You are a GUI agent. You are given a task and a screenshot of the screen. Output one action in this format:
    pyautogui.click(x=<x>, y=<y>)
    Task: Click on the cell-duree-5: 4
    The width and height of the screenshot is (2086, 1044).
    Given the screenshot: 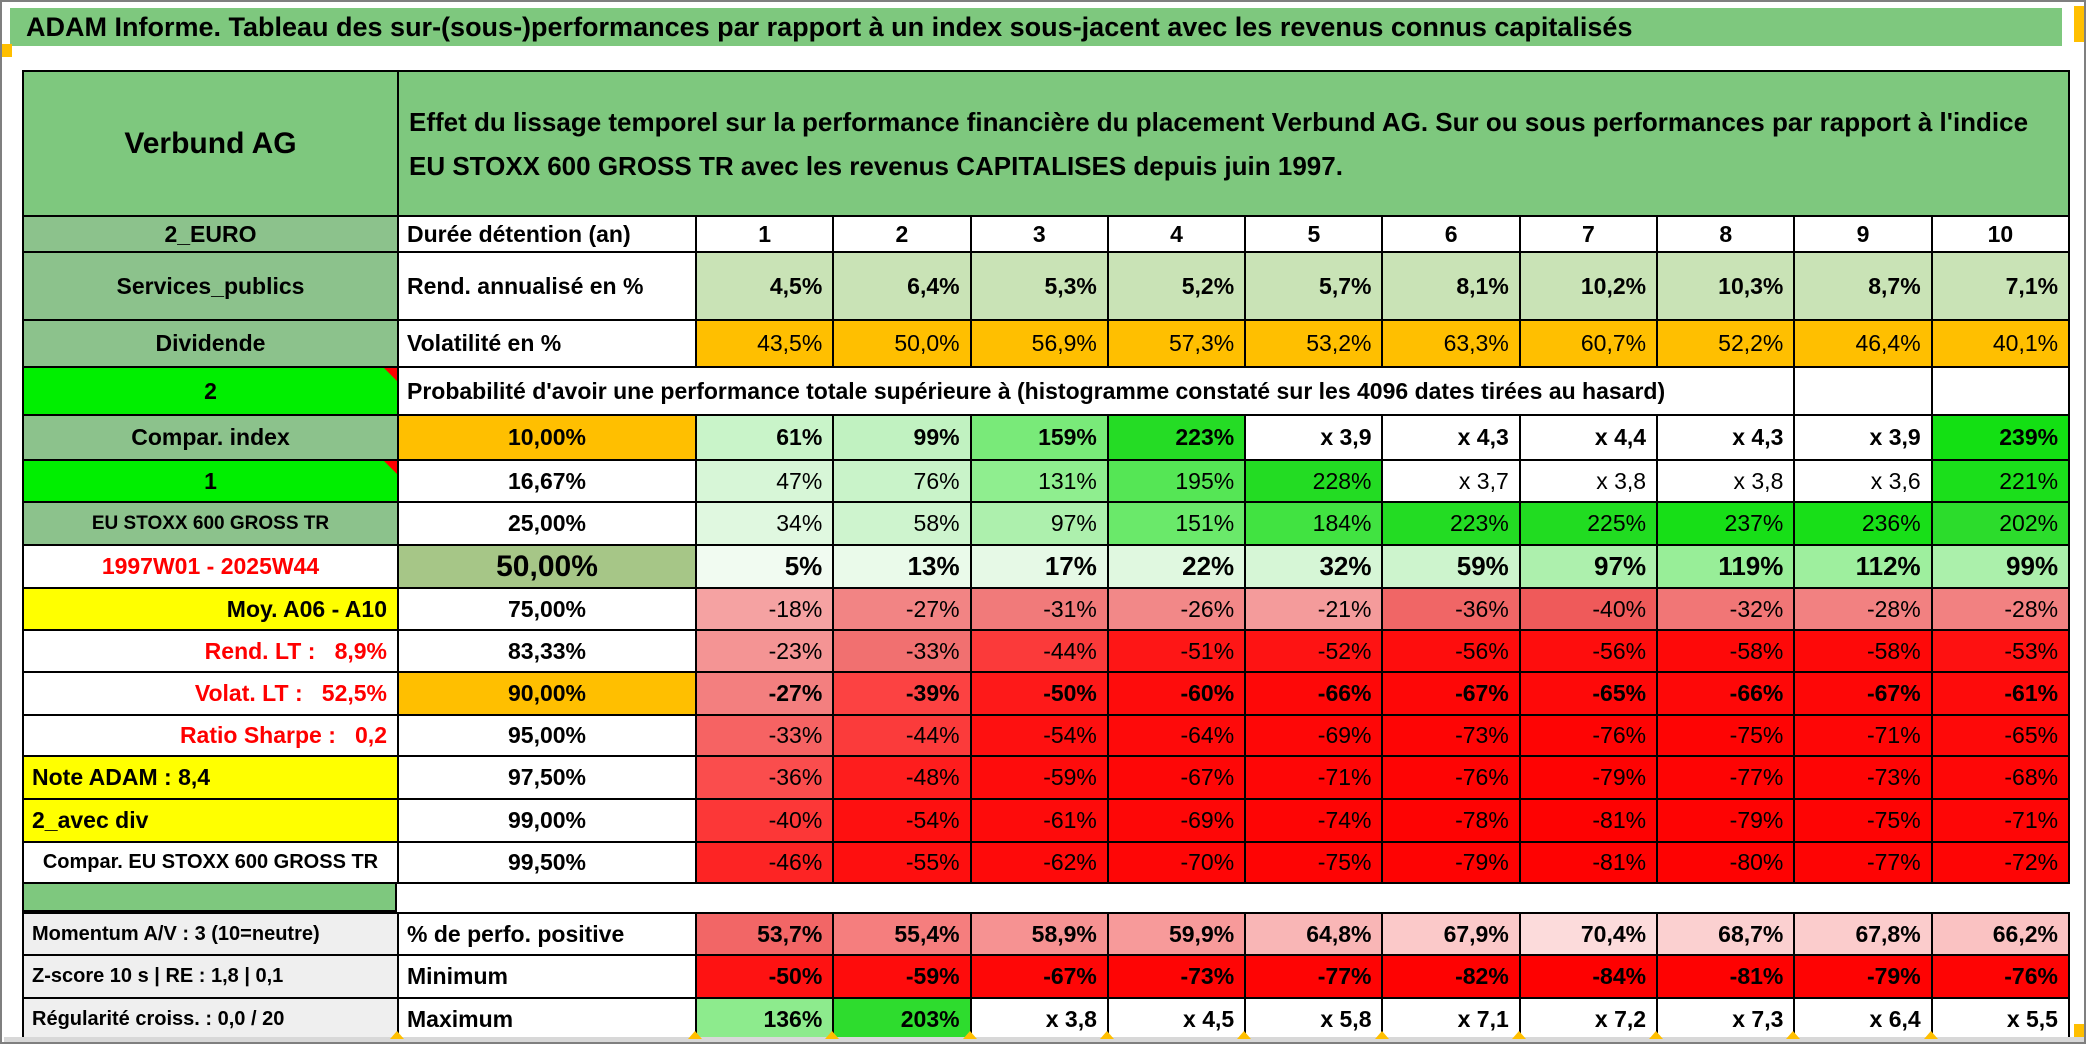 What is the action you would take?
    pyautogui.click(x=1176, y=234)
    